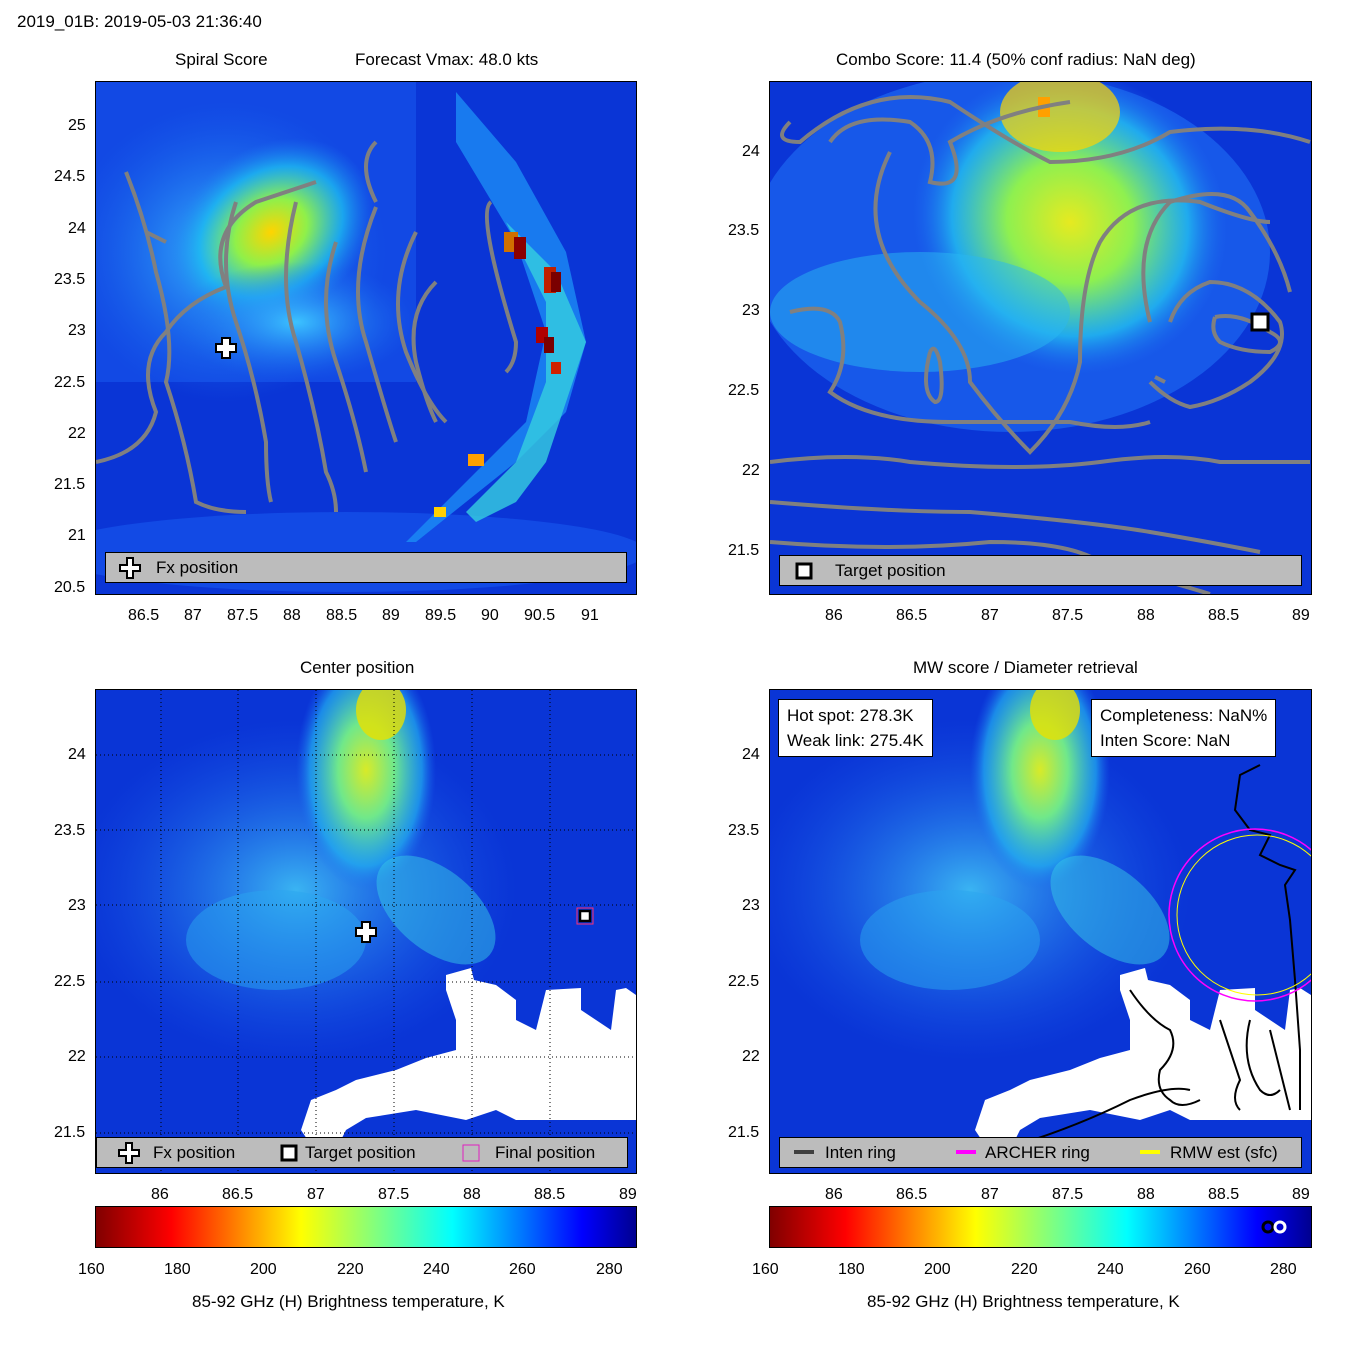 The image size is (1350, 1350). Describe the element at coordinates (1040, 1152) in the screenshot. I see `mw-legend: Inten ring ARCHER ring RMW est (sfc)` at that location.